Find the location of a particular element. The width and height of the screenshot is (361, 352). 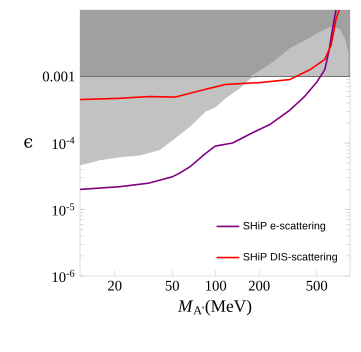

y-tick-label: 10$^{-6}$ is located at coordinates (63, 276).